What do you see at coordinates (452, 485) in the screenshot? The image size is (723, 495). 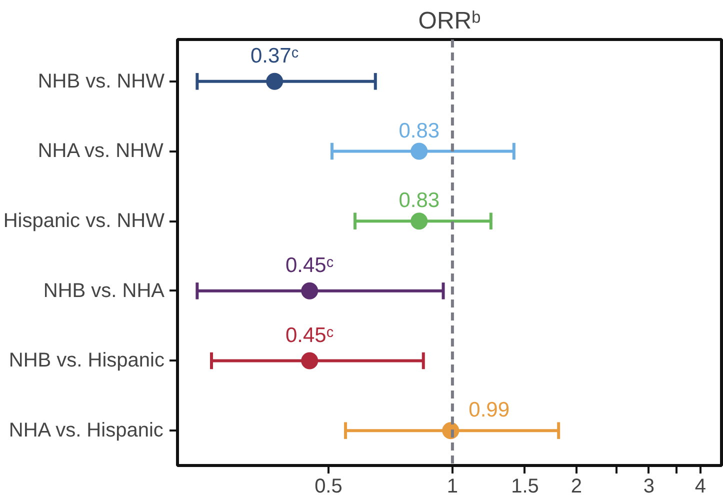 I see `x-tick-label: 1` at bounding box center [452, 485].